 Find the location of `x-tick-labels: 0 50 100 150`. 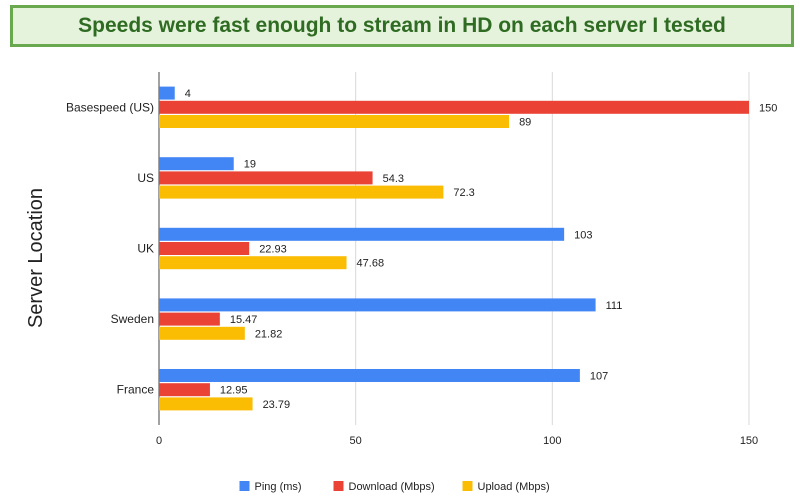

x-tick-labels: 0 50 100 150 is located at coordinates (457, 441).